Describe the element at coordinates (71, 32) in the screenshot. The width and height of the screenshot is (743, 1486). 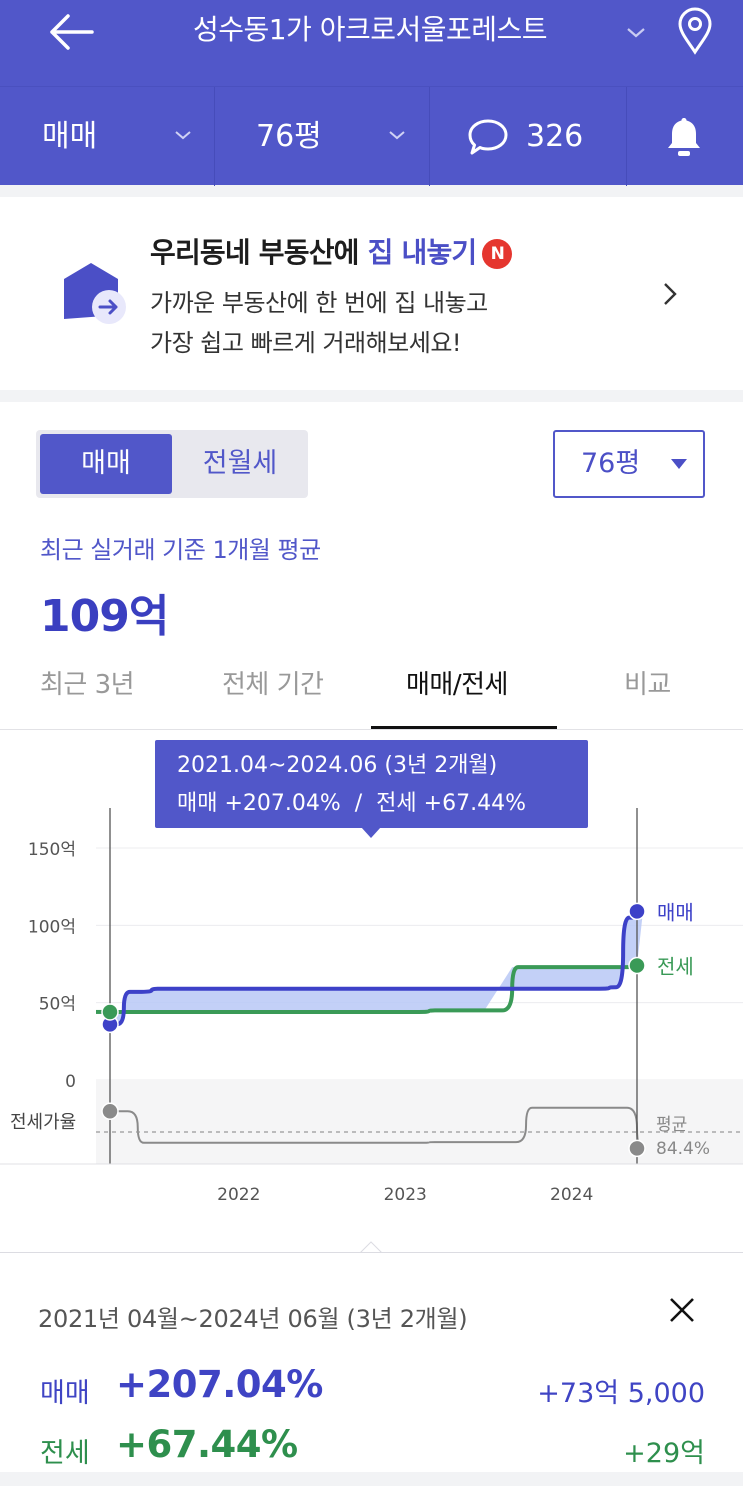
I see `arrow-left-icon` at that location.